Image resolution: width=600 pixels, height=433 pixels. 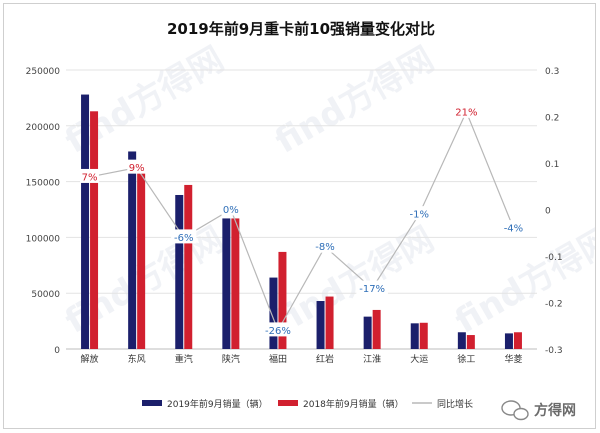 I want to click on y-axis-tick-label: 50000, so click(x=45, y=295).